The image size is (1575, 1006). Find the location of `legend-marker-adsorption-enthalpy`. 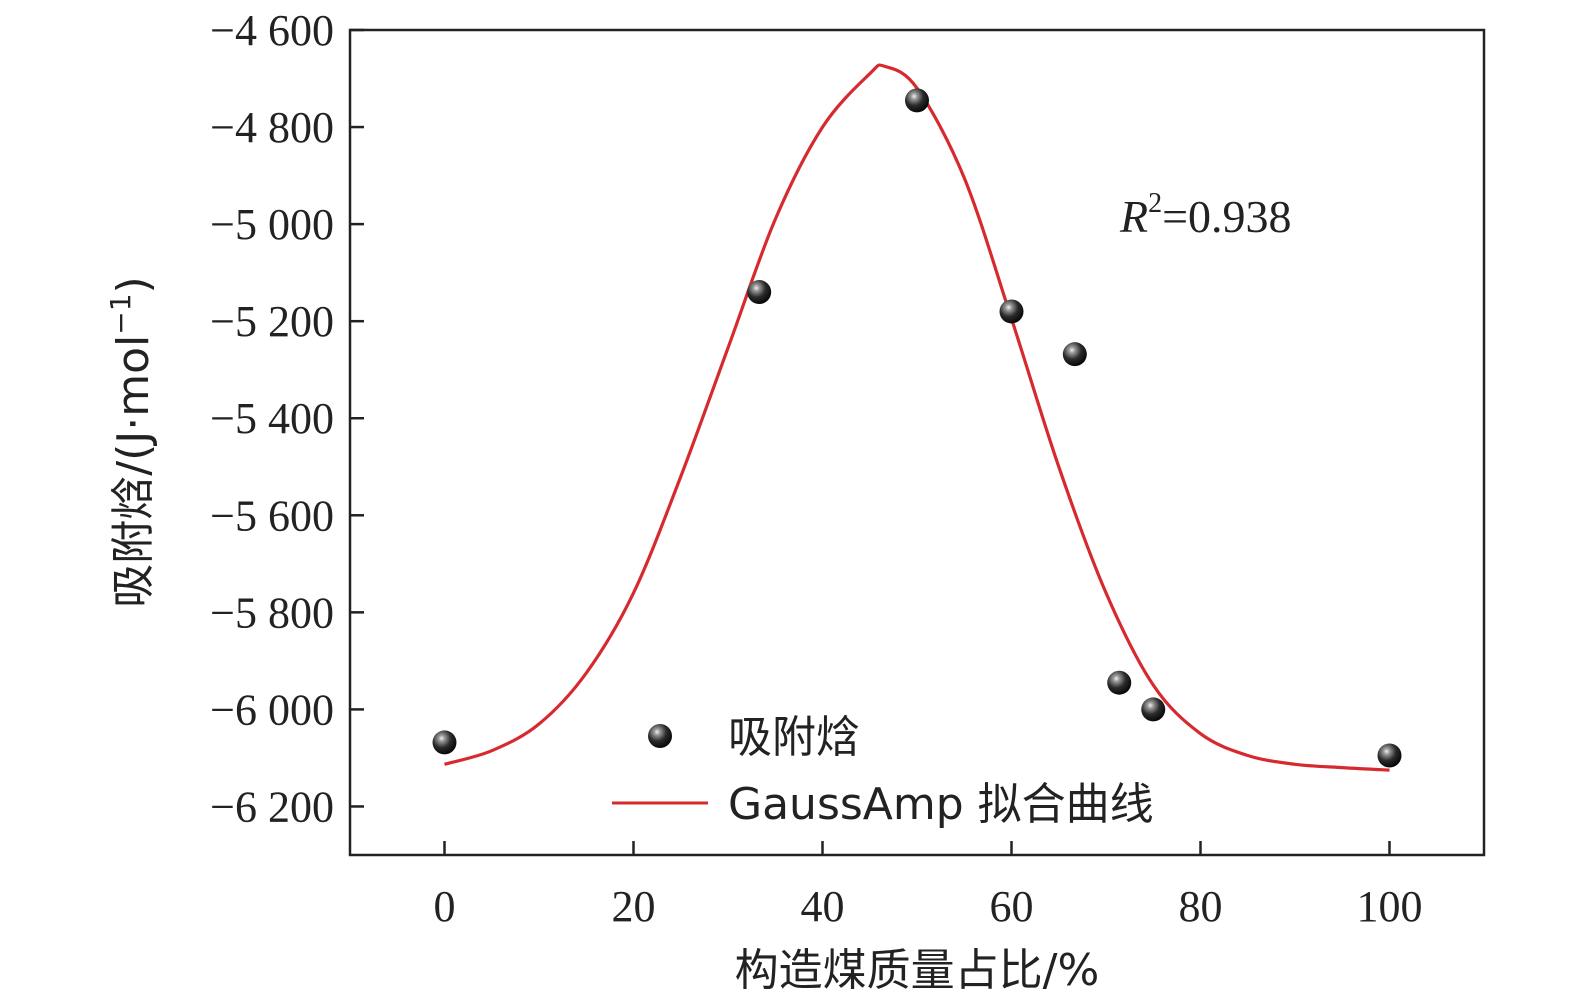

legend-marker-adsorption-enthalpy is located at coordinates (660, 736).